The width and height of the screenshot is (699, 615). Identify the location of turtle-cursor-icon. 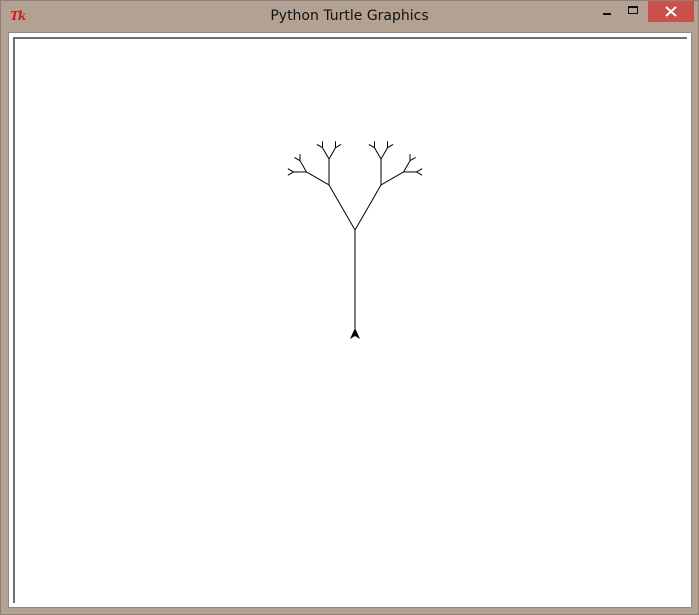
(355, 333).